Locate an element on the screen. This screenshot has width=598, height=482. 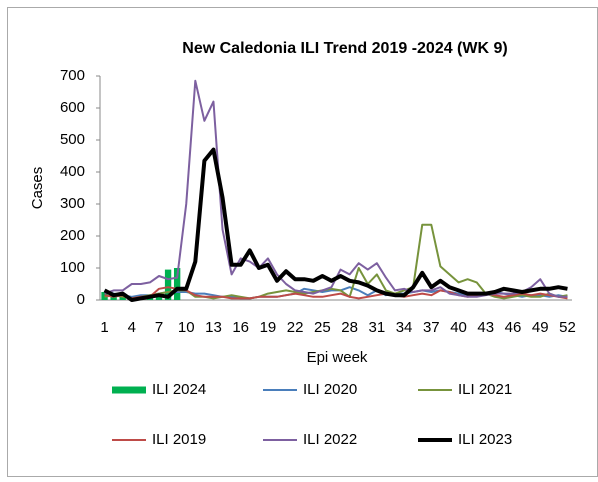
x-tick-label: 49 is located at coordinates (540, 327).